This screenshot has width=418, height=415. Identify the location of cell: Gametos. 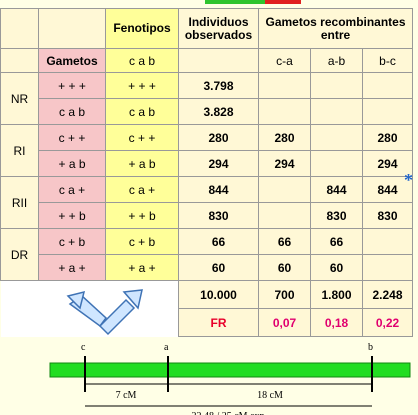
(72, 60).